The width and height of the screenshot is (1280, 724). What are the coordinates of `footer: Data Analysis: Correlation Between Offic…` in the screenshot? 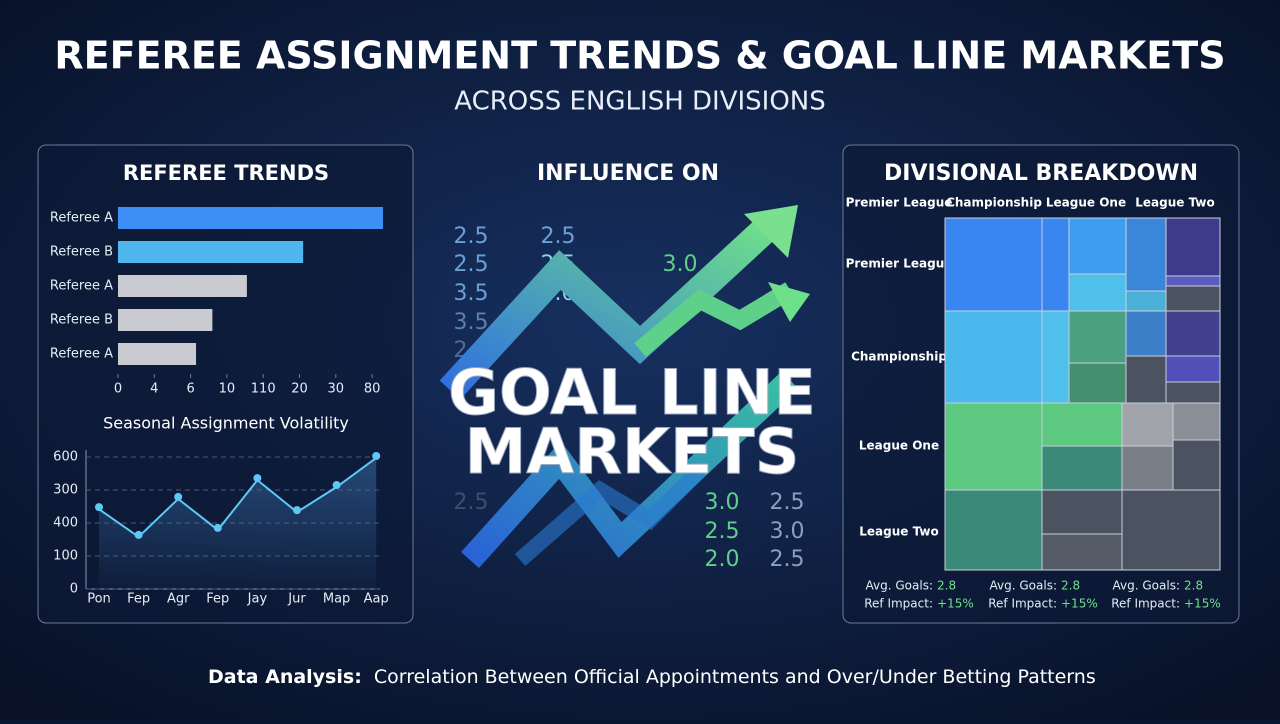 It's located at (652, 677).